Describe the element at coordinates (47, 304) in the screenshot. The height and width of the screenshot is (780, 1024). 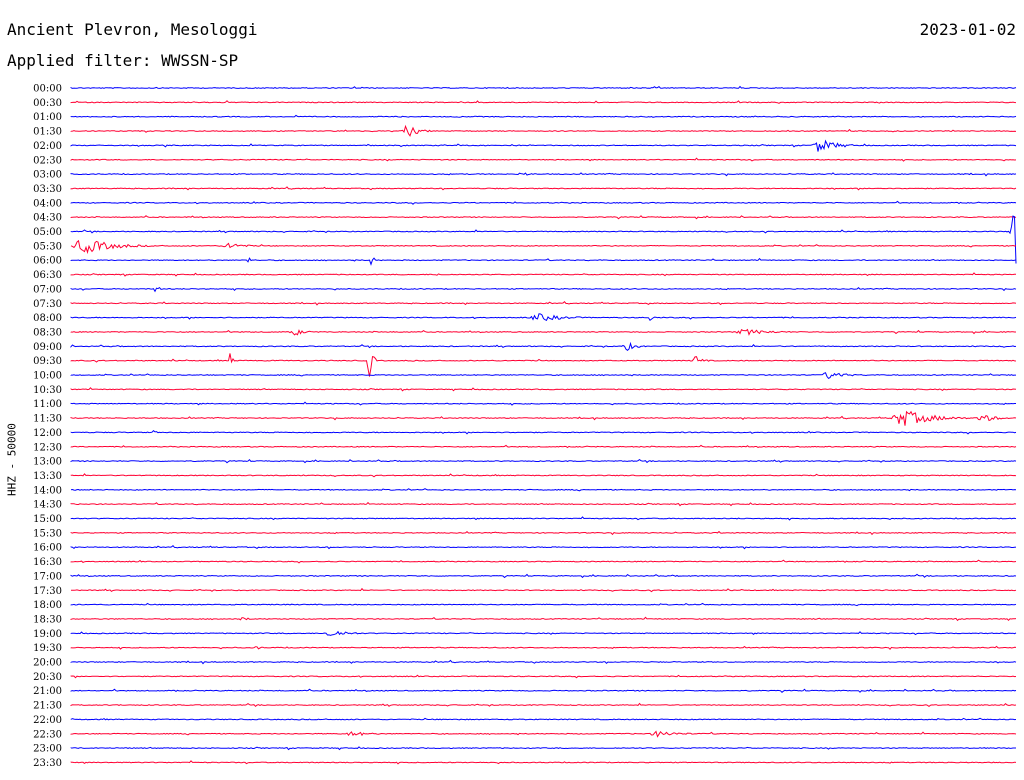
I see `row-time-label: 07:30` at that location.